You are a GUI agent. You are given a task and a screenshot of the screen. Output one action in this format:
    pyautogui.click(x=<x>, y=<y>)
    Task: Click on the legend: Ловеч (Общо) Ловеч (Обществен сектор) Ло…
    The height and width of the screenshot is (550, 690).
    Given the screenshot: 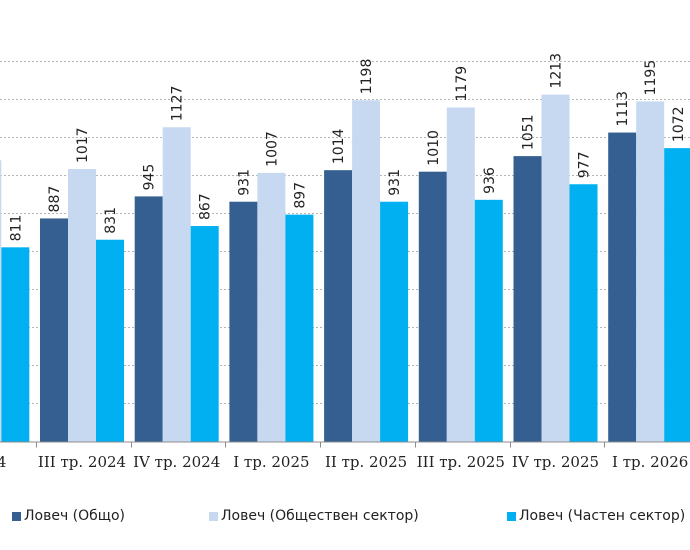 What is the action you would take?
    pyautogui.click(x=345, y=519)
    